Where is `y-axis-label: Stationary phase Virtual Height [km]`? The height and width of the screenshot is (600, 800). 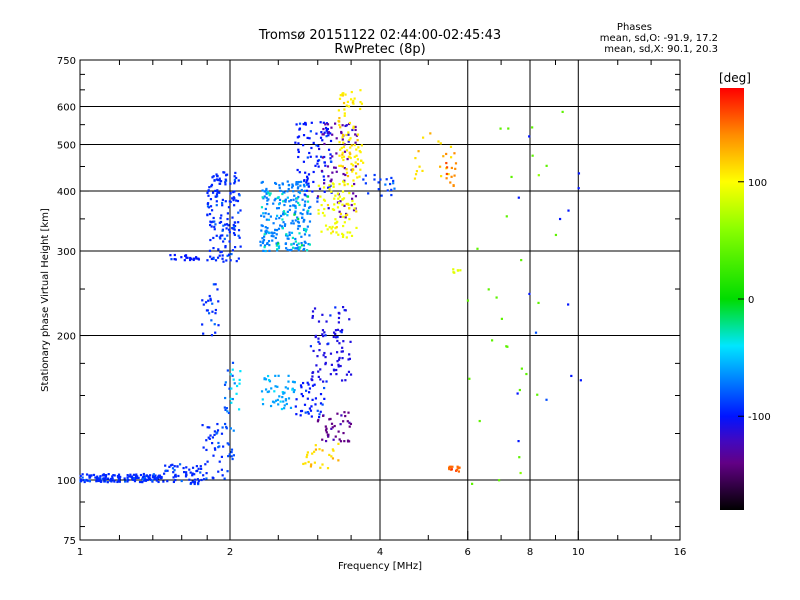
y-axis-label: Stationary phase Virtual Height [km] is located at coordinates (45, 300).